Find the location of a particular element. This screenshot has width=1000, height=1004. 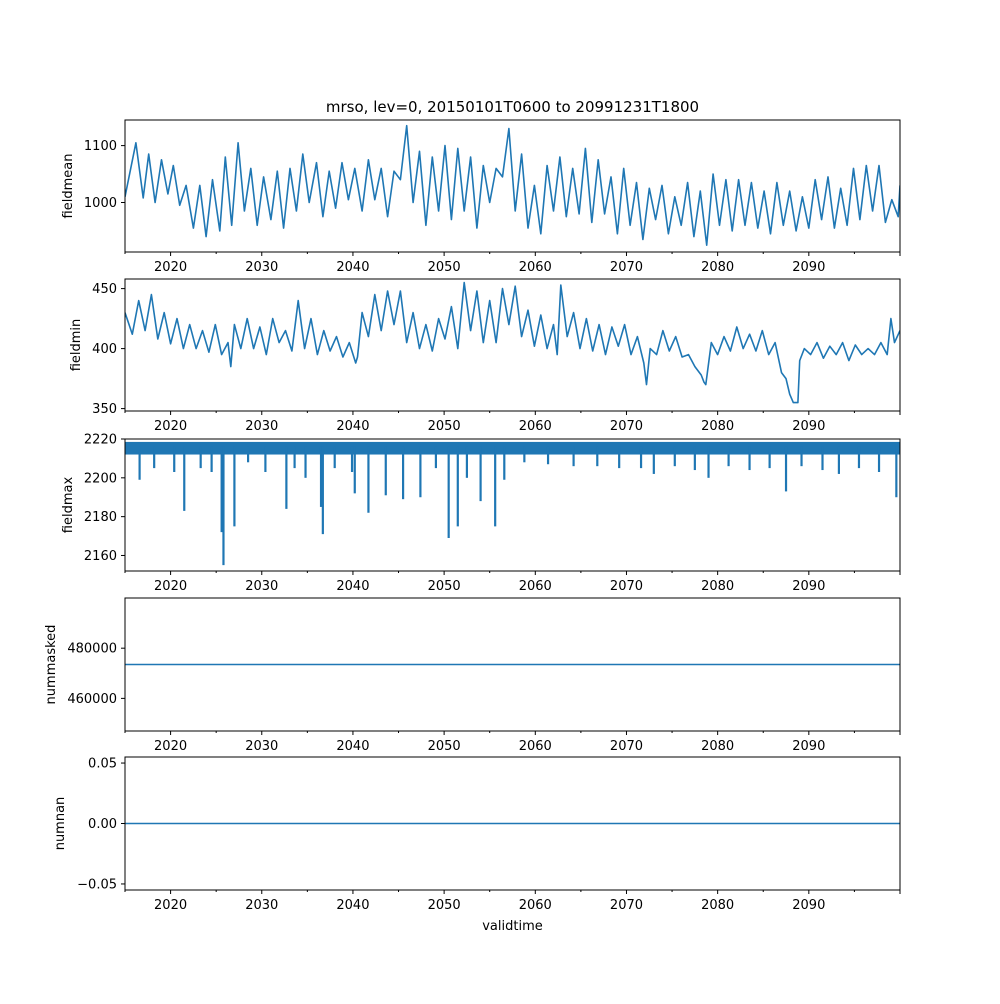

nummasked-x-tick-label-2060: 2060 is located at coordinates (535, 746).